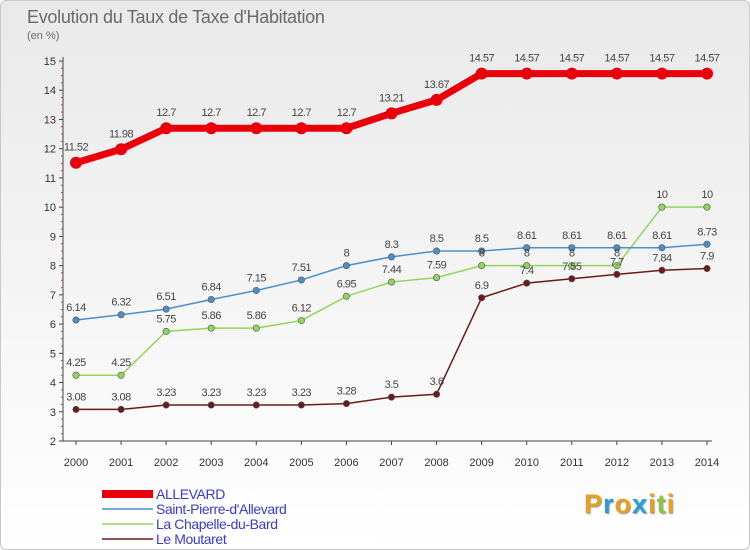 Image resolution: width=750 pixels, height=550 pixels. I want to click on logo-letter: P, so click(594, 504).